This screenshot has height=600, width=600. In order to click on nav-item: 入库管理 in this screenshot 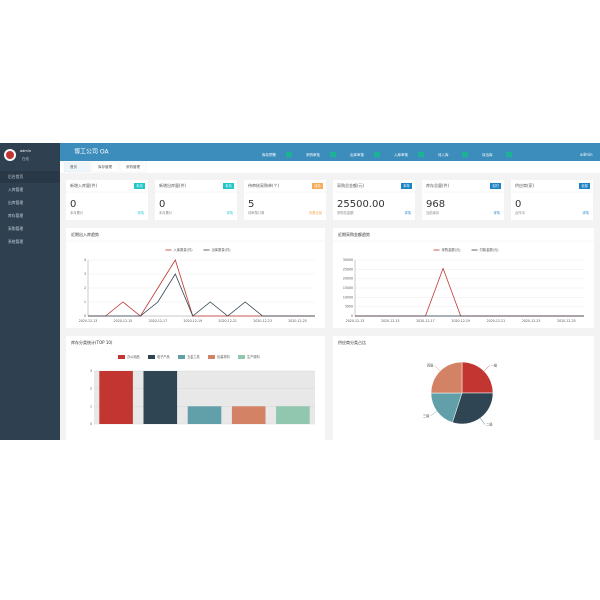, I will do `click(15, 189)`.